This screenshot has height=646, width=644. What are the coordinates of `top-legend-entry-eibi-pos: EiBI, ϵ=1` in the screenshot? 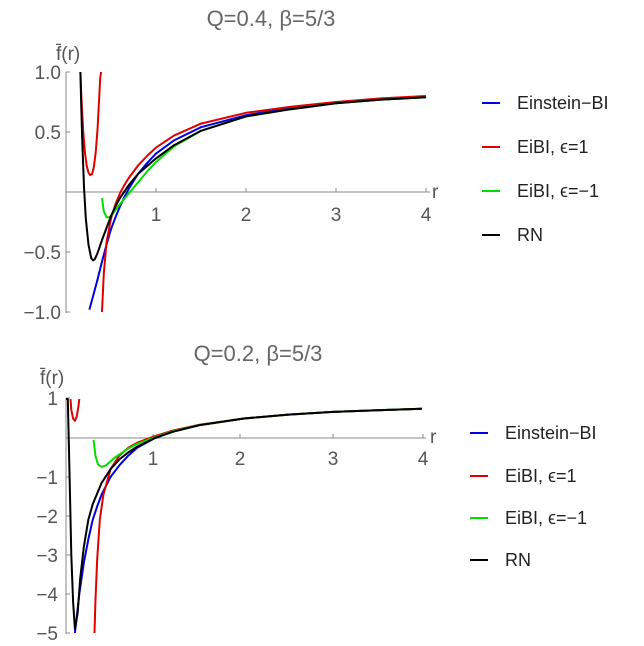 It's located at (535, 147).